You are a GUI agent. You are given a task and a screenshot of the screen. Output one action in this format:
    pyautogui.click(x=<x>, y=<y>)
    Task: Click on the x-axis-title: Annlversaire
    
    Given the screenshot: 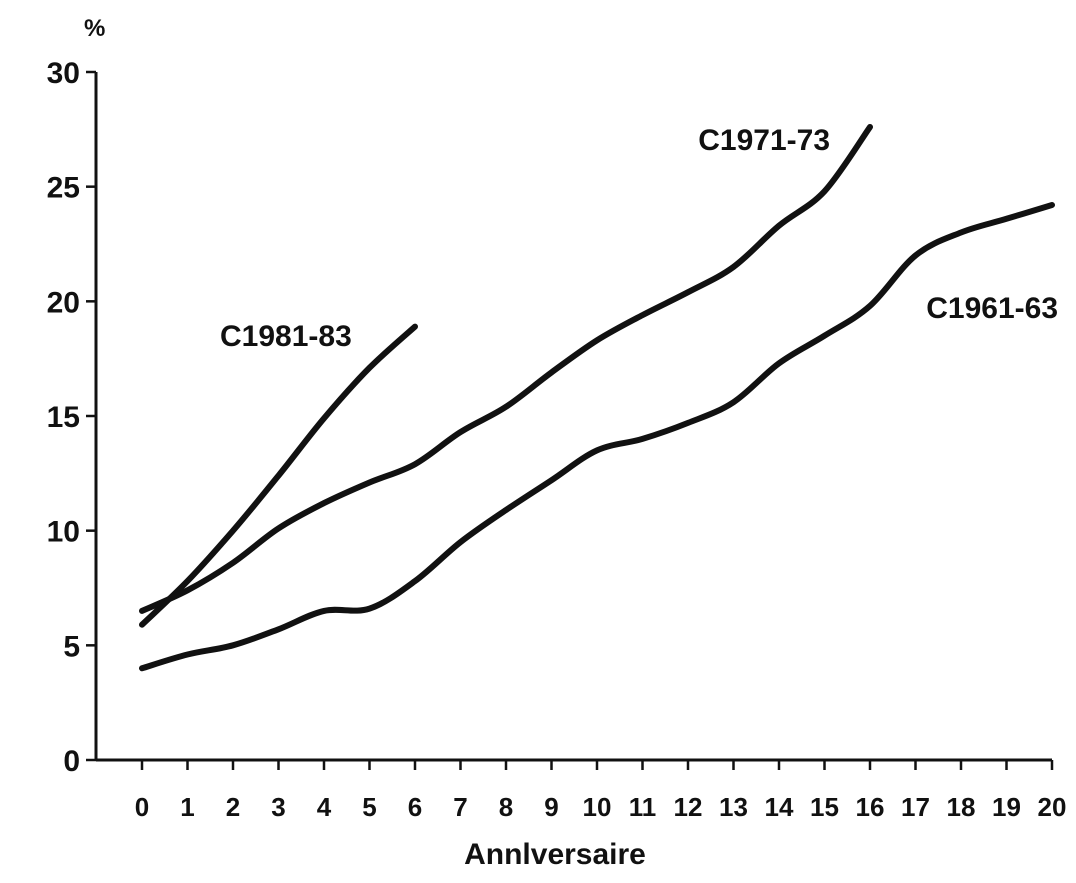 What is the action you would take?
    pyautogui.click(x=555, y=854)
    